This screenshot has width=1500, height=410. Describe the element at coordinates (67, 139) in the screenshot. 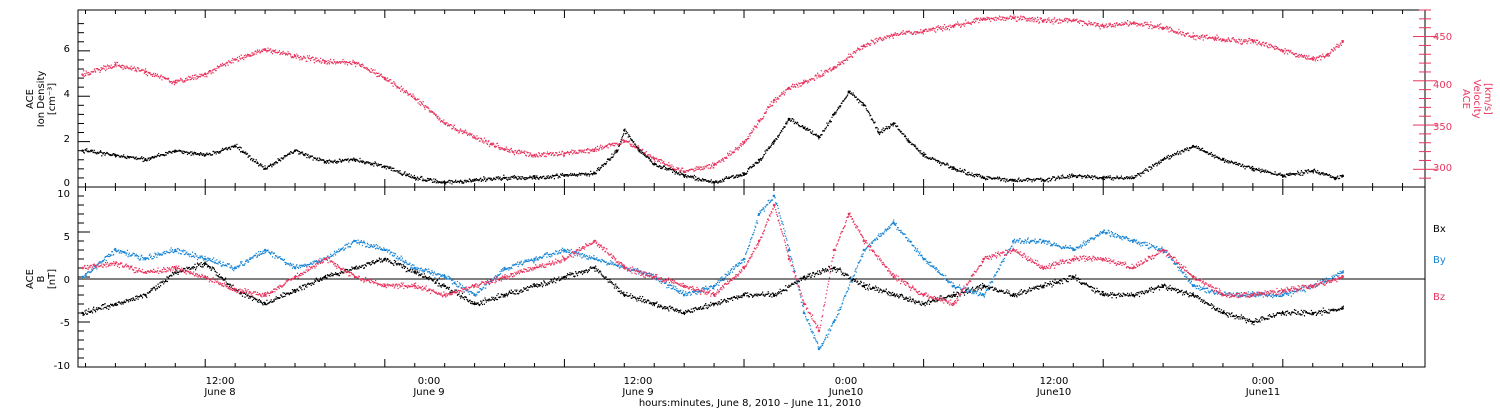

I see `density-tick-label: 2` at that location.